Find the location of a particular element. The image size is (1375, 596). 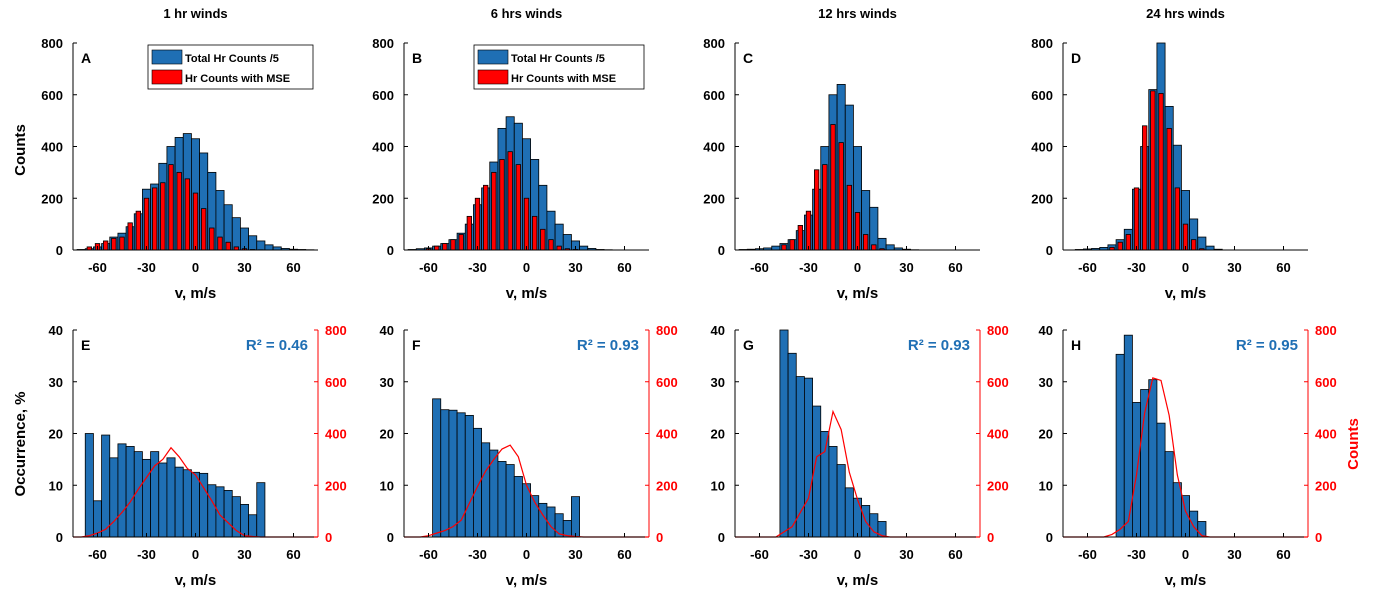

panel-letter: C is located at coordinates (748, 58).